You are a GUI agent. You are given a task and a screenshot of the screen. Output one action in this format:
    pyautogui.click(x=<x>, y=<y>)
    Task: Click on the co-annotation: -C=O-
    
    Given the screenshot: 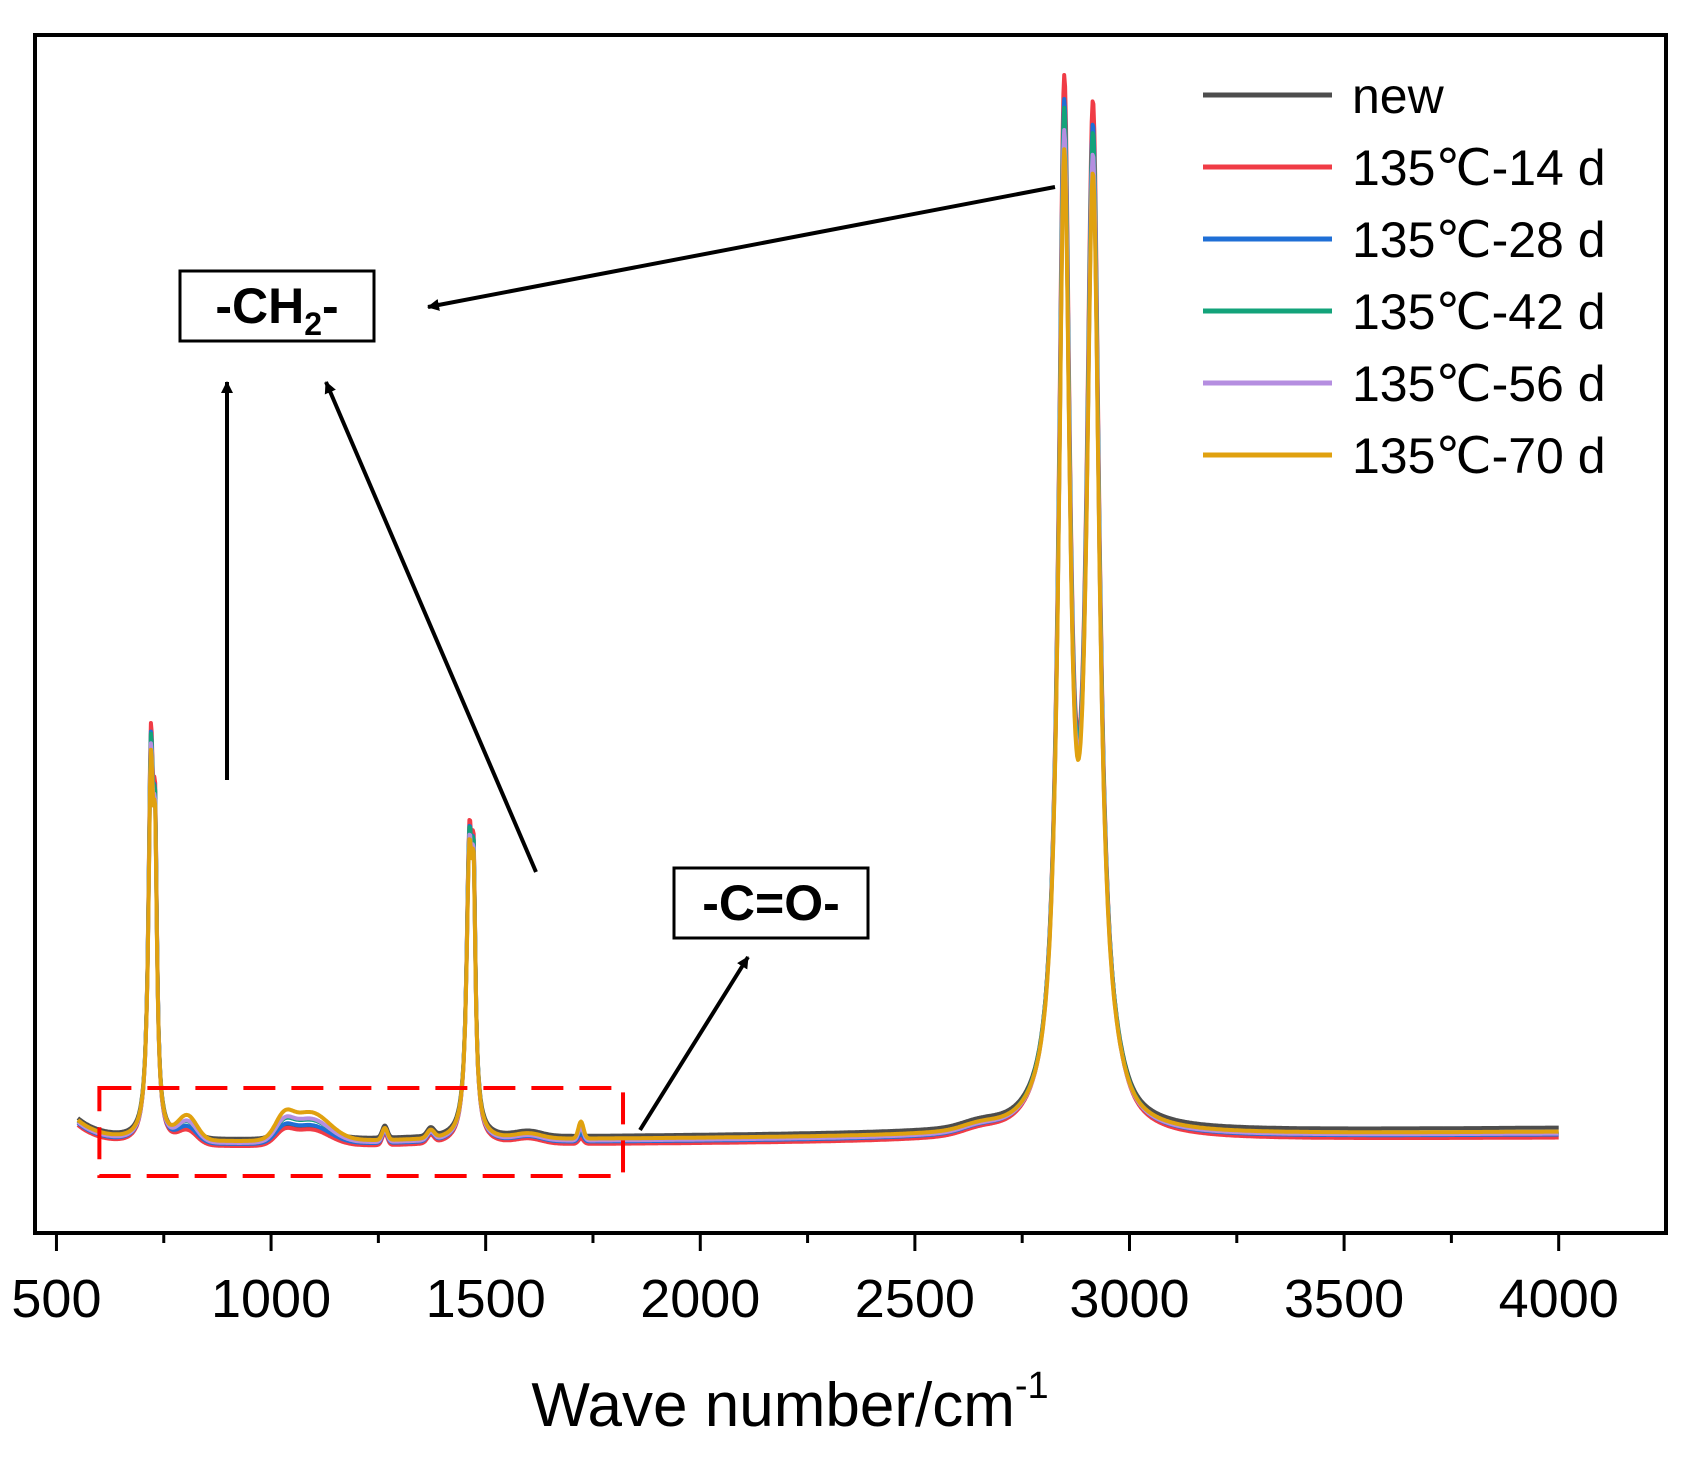 What is the action you would take?
    pyautogui.click(x=771, y=903)
    